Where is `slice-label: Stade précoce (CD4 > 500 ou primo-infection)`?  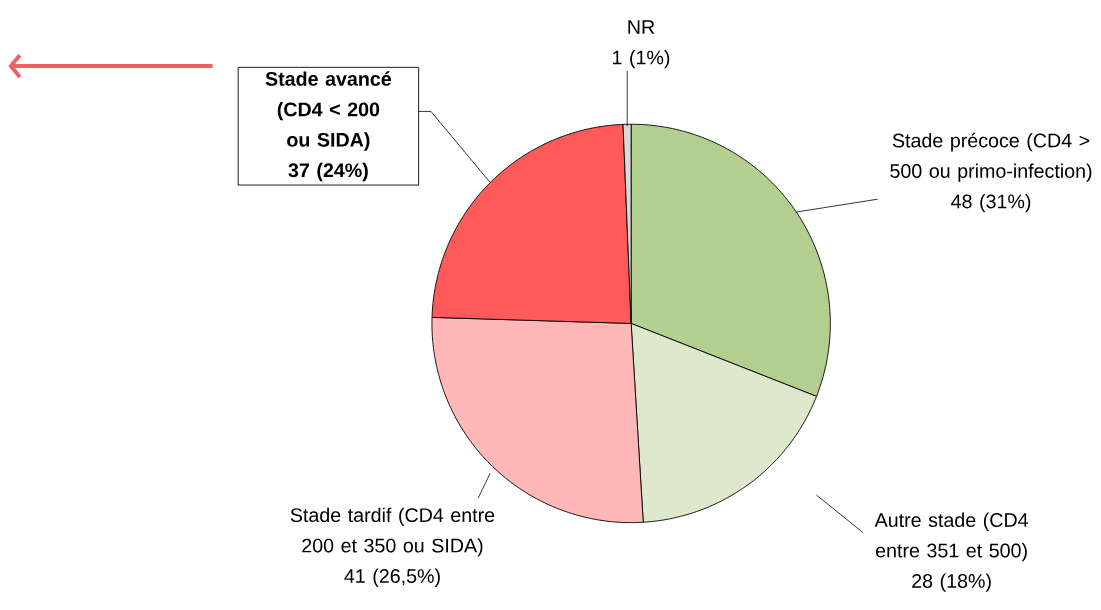 slice-label: Stade précoce (CD4 > 500 ou primo-infection) is located at coordinates (991, 157).